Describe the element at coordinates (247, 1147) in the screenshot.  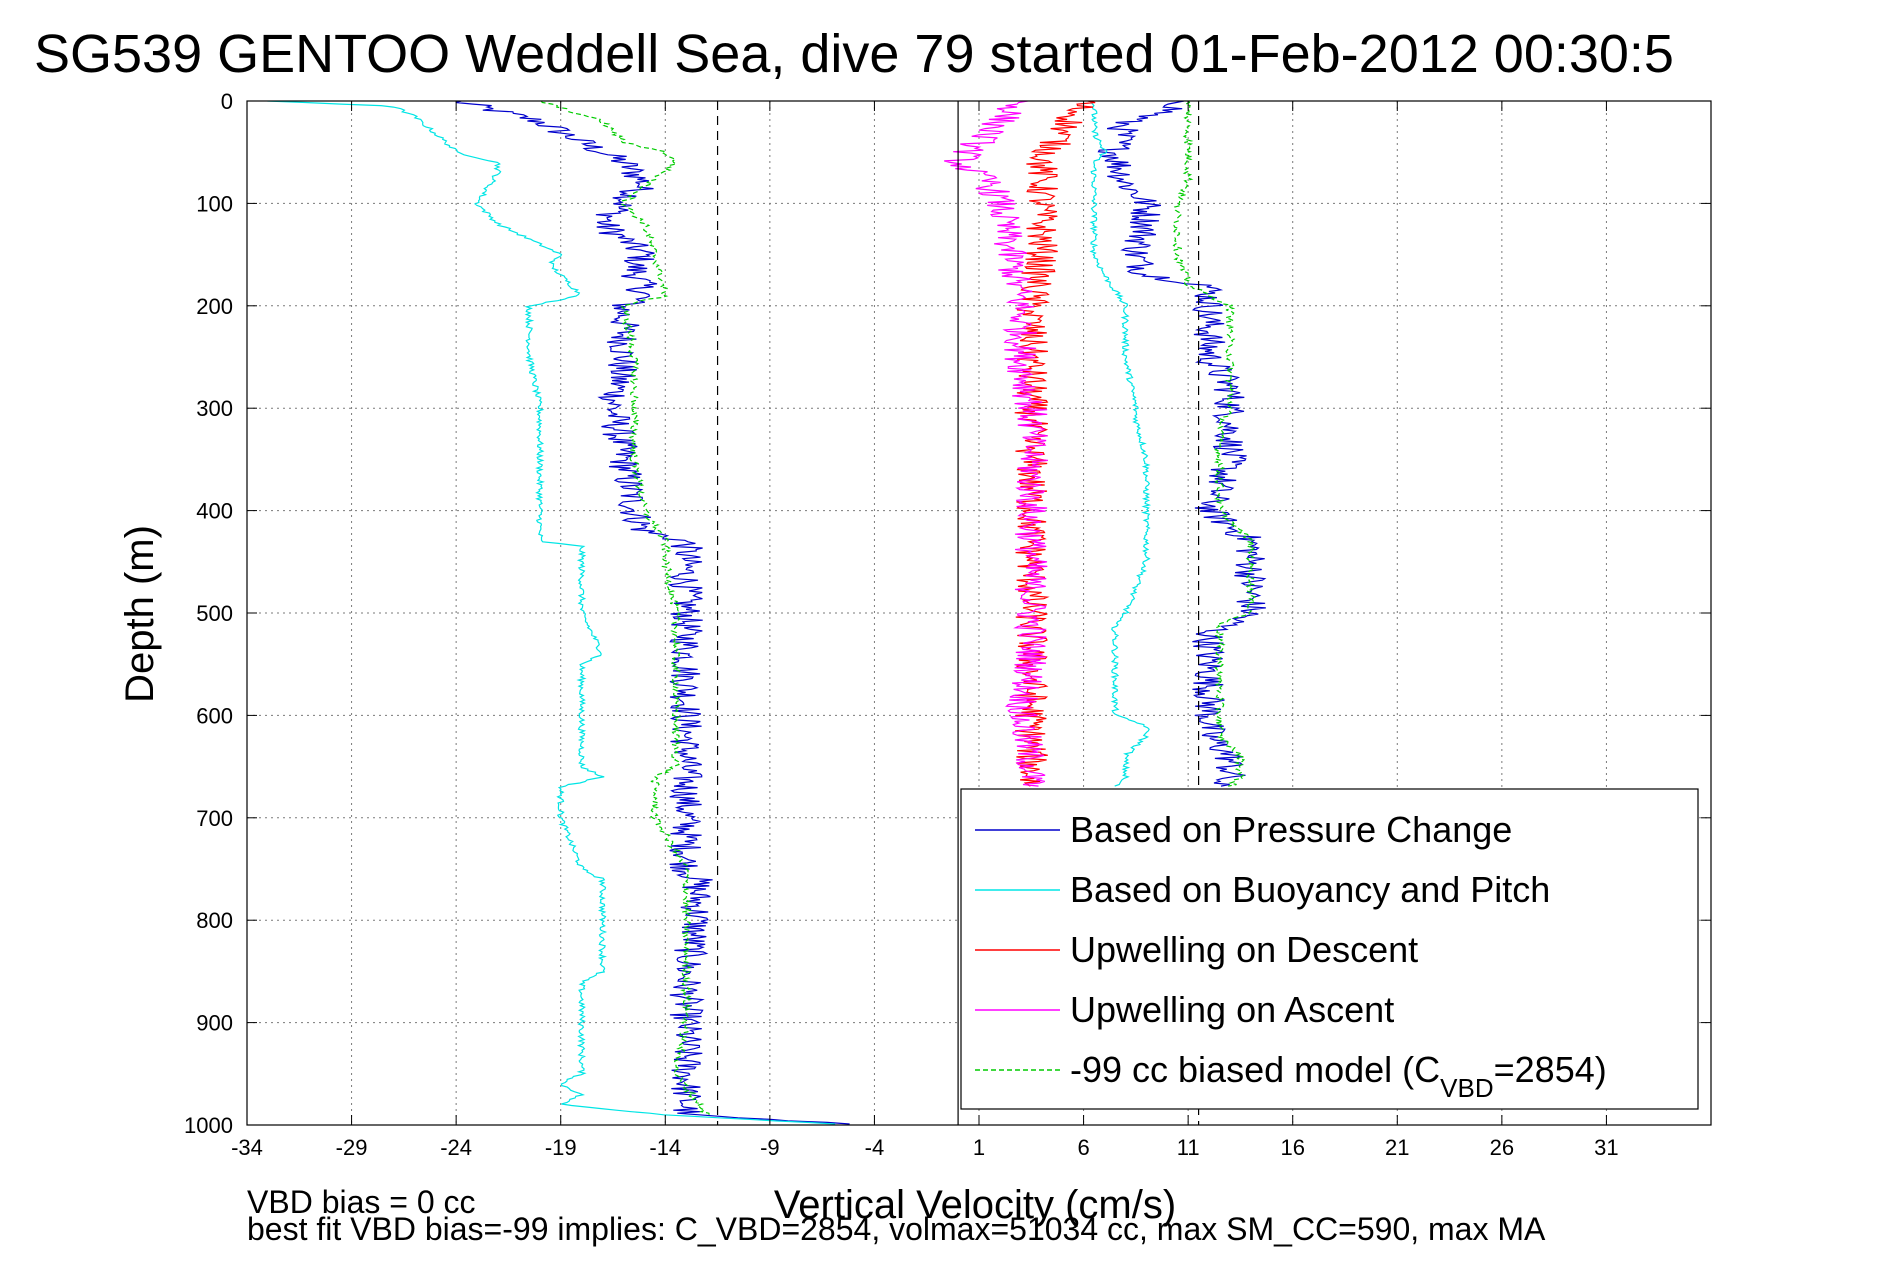
I see `x-tick-label: -34` at that location.